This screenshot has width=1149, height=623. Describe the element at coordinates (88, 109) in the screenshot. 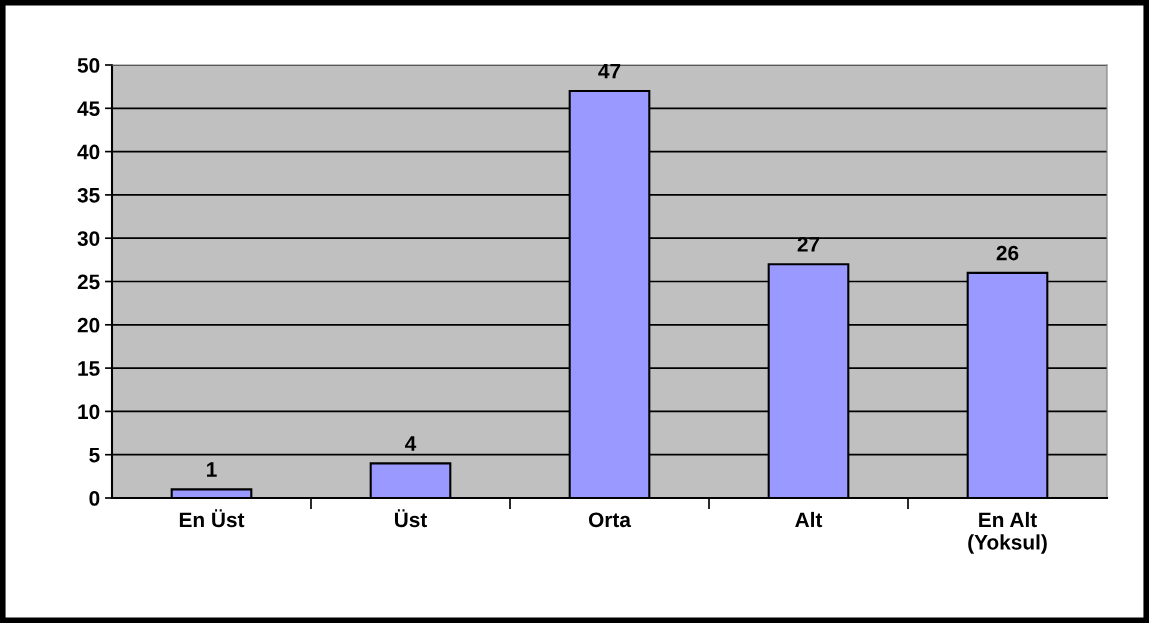

I see `y-tick-label: 45` at that location.